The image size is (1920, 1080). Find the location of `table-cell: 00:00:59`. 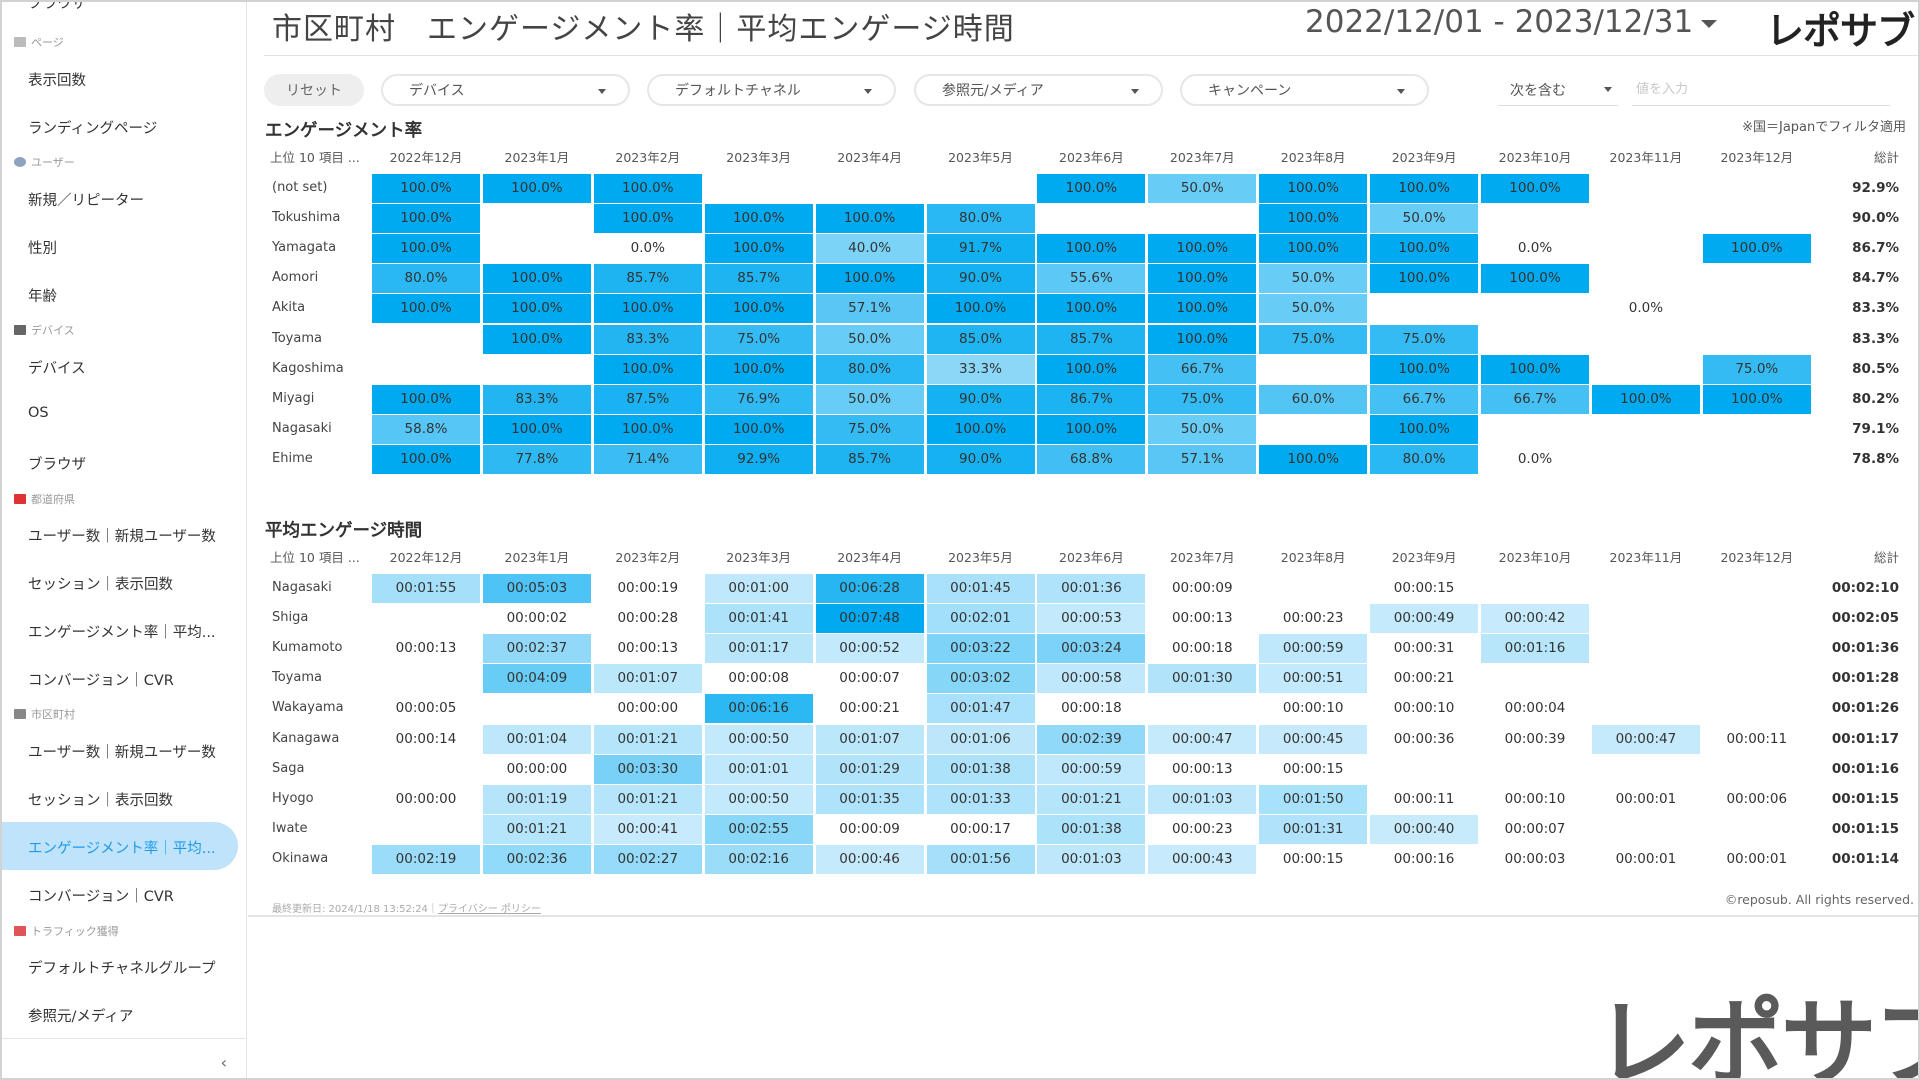

table-cell: 00:00:59 is located at coordinates (1313, 649).